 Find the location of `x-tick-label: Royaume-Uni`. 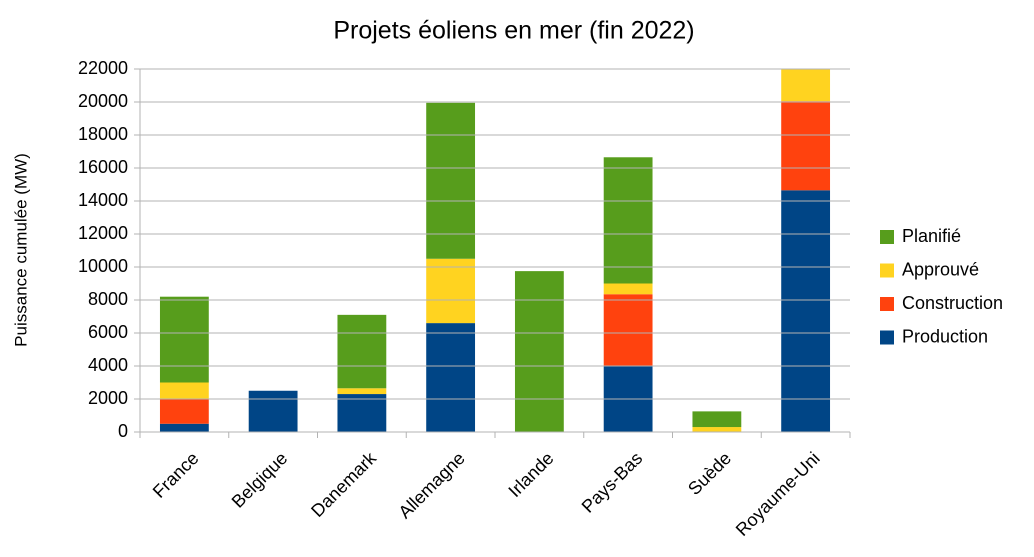

x-tick-label: Royaume-Uni is located at coordinates (778, 494).